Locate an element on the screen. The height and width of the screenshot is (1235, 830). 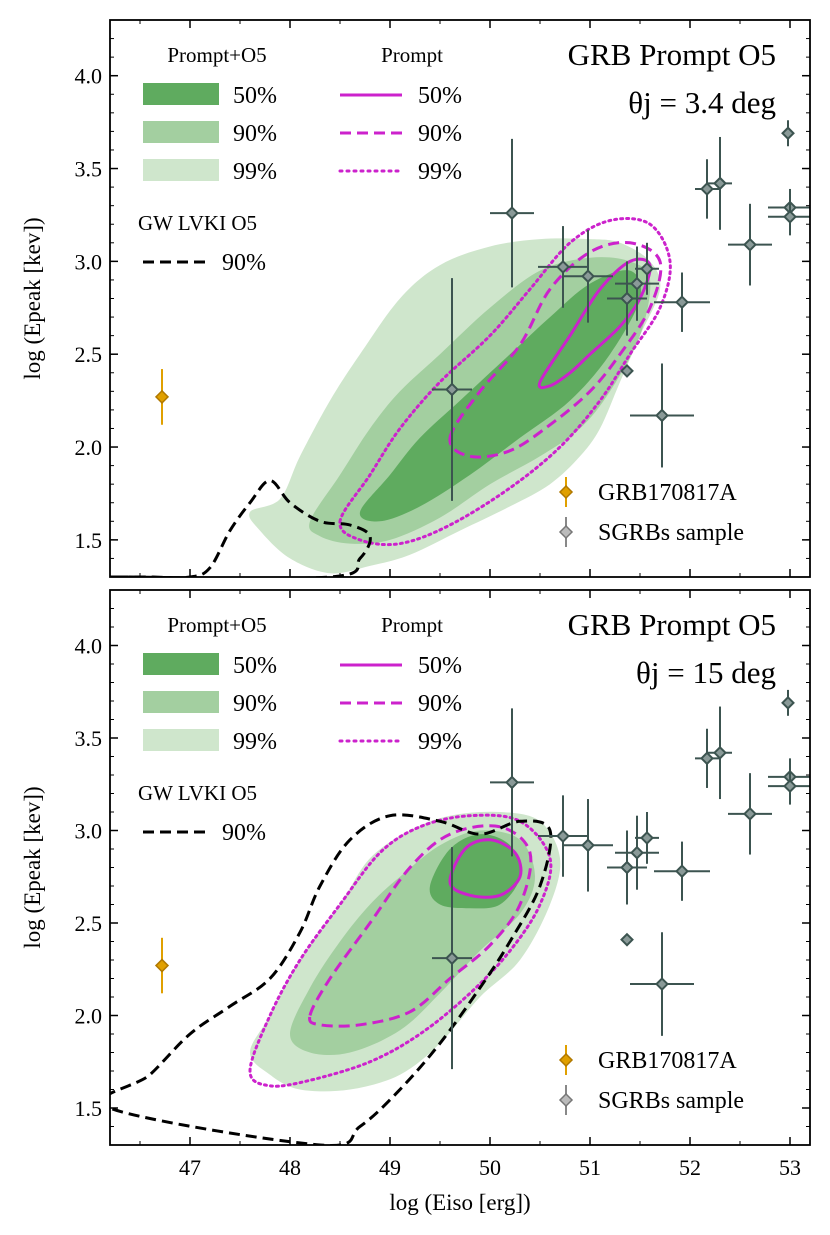
grb-marker is located at coordinates (162, 396).